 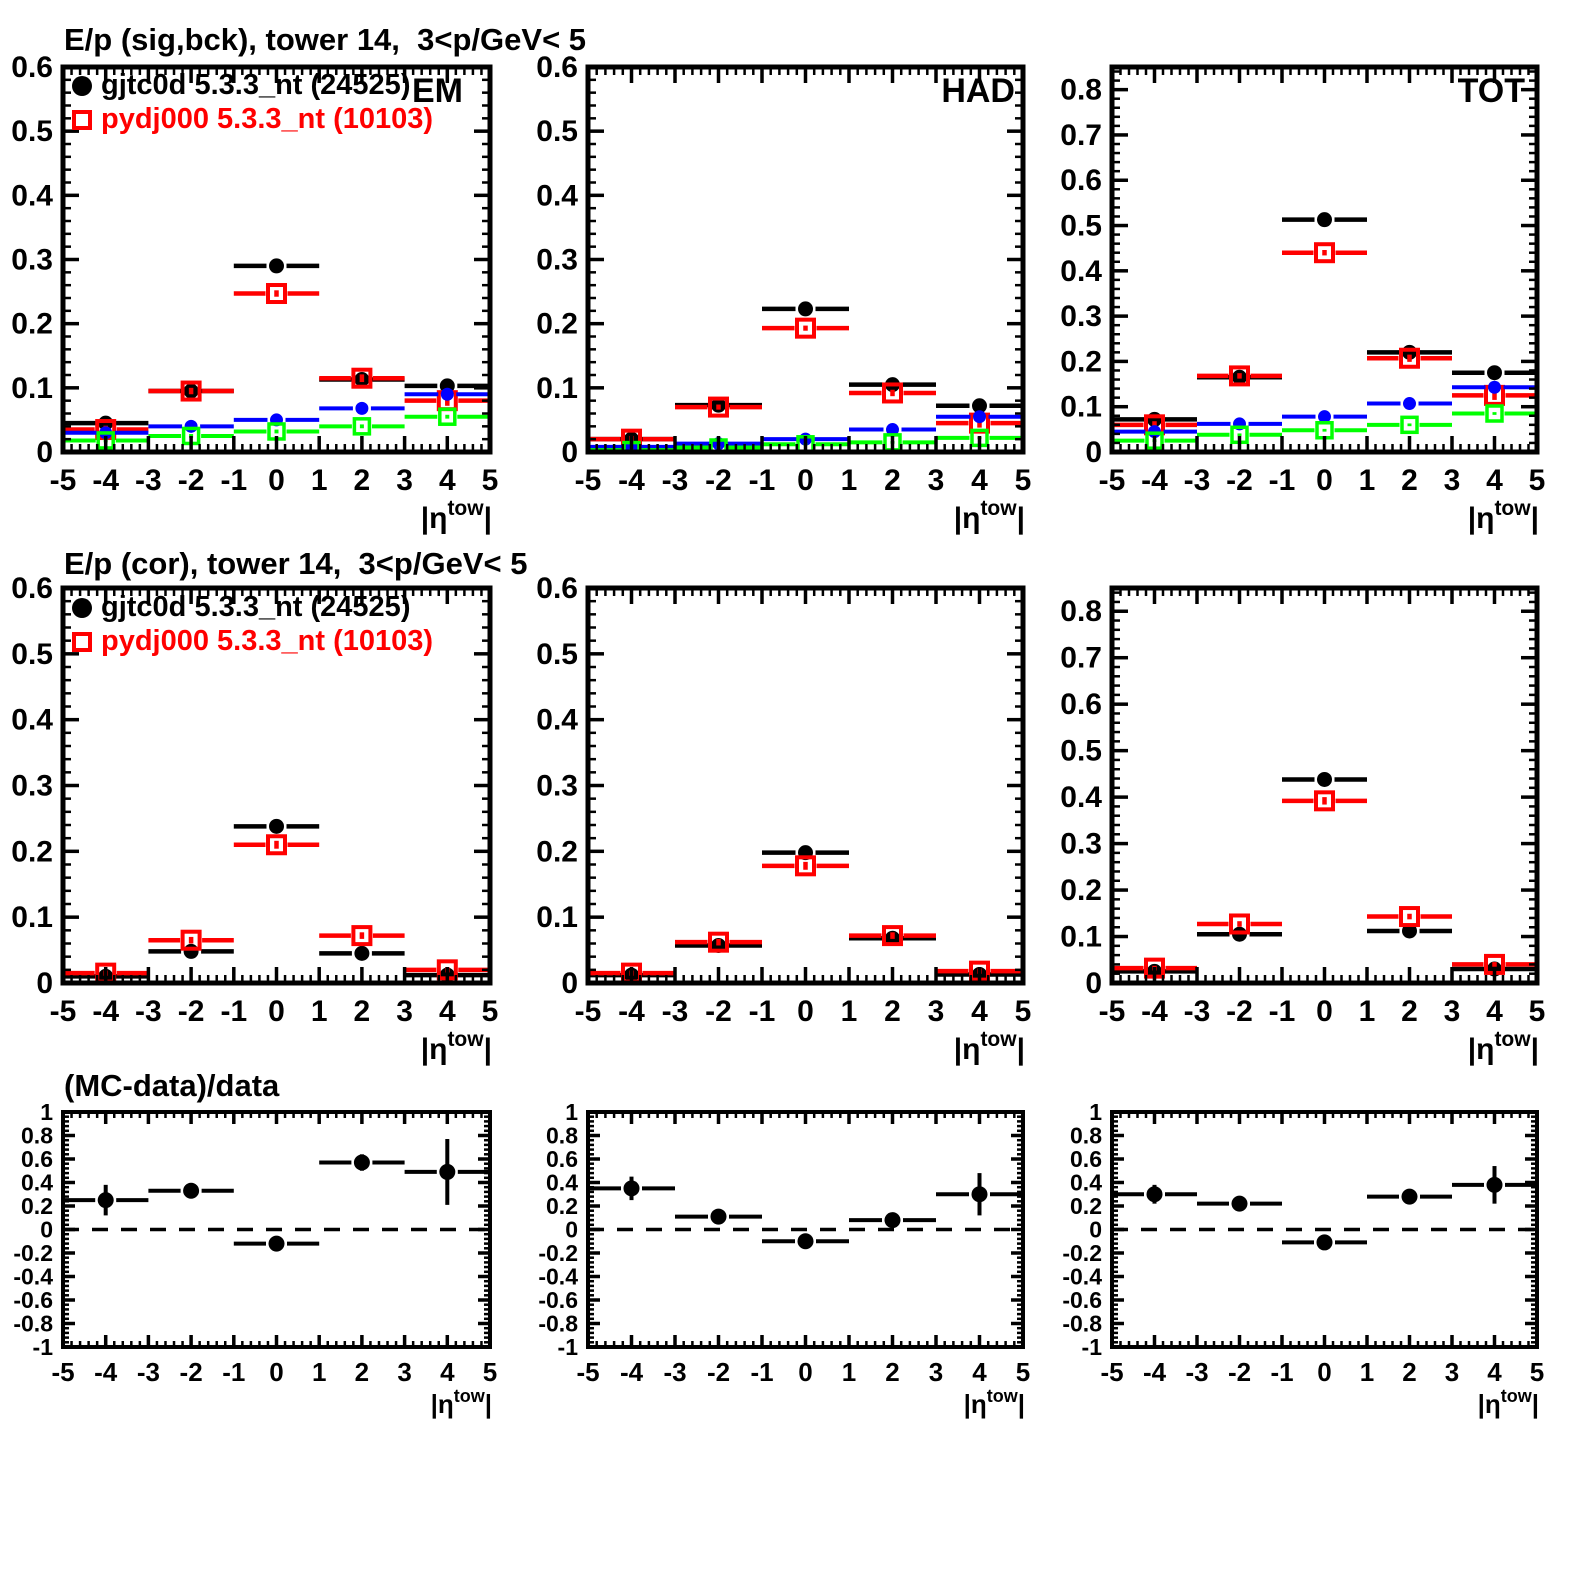 I want to click on legend-entry-gjtc0d: gjtc0d 5.3.3_nt (24525), so click(x=252, y=607).